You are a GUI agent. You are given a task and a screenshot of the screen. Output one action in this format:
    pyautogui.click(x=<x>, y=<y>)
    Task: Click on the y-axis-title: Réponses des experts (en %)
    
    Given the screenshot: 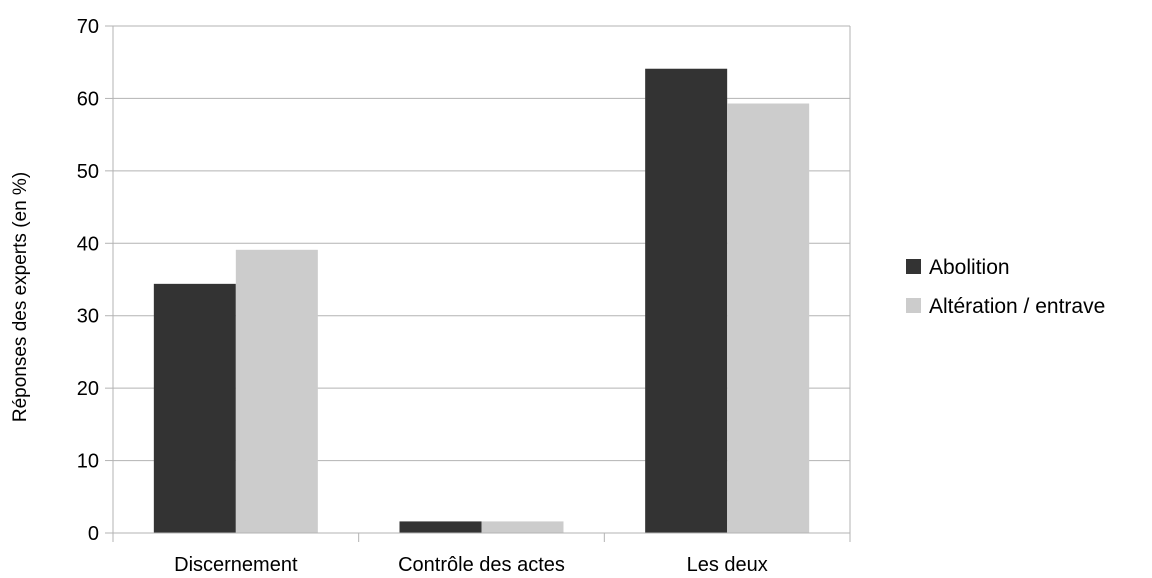 What is the action you would take?
    pyautogui.click(x=20, y=297)
    